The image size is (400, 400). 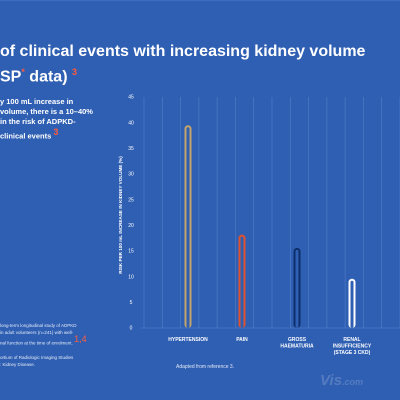 I want to click on x-category-label: PAIN, so click(x=242, y=340).